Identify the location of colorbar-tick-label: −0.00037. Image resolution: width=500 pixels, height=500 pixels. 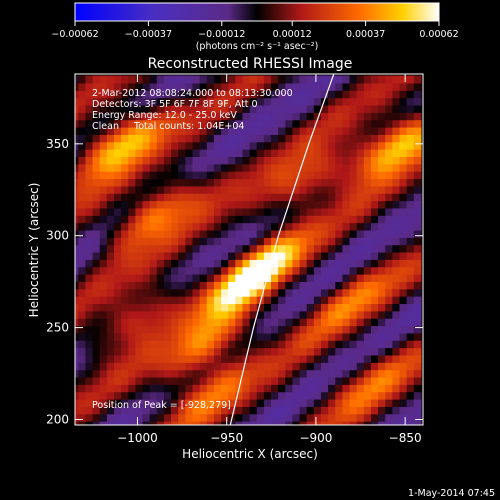
(148, 34).